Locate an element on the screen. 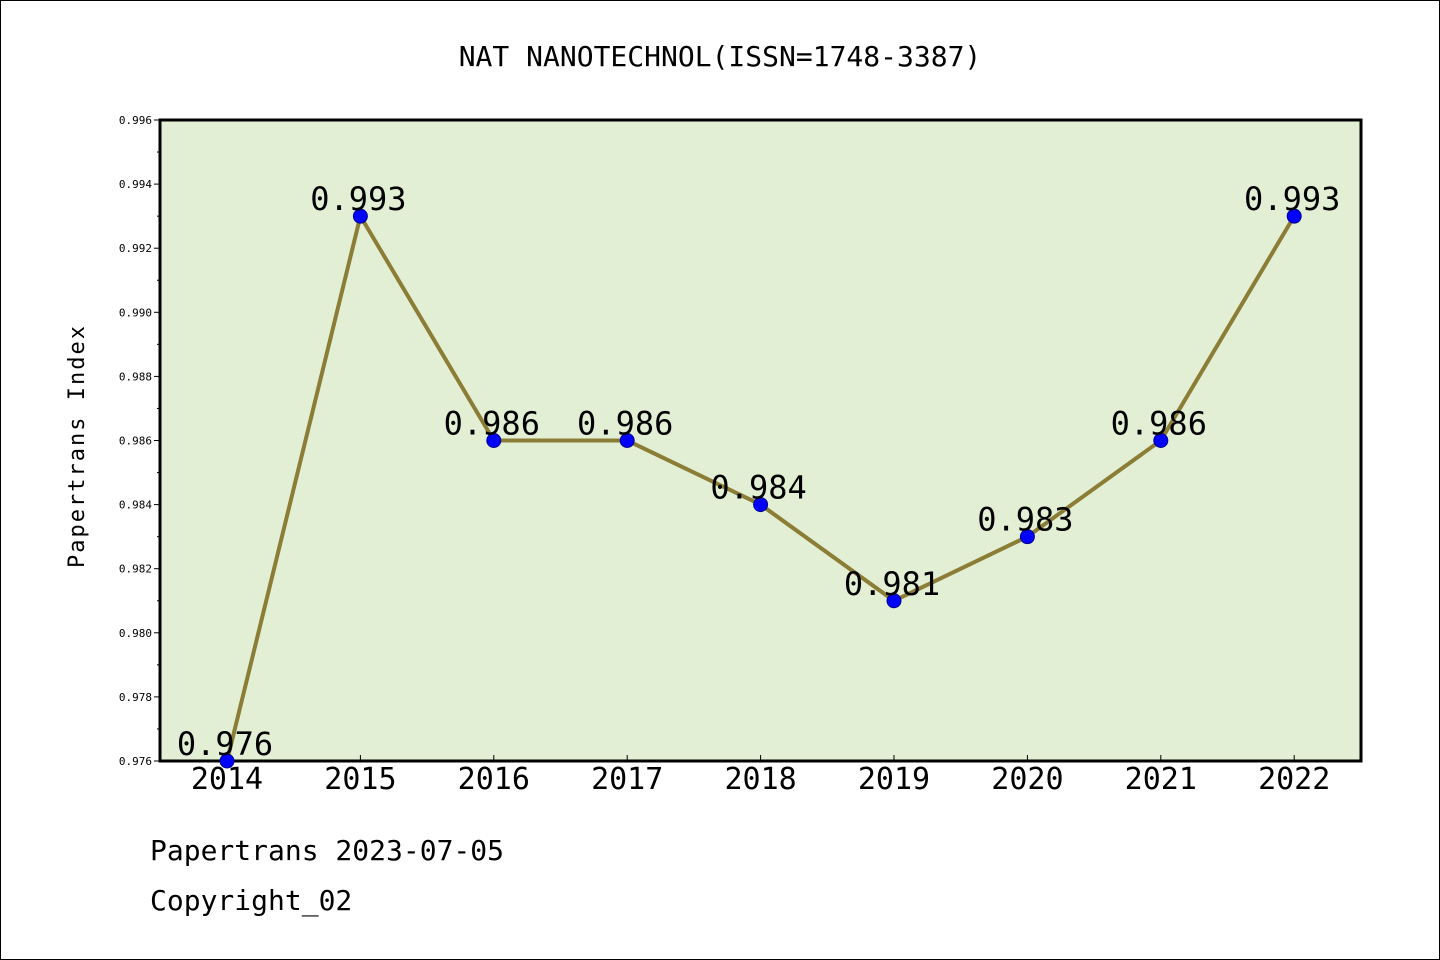  y-tick-label: 0.984 is located at coordinates (135, 505).